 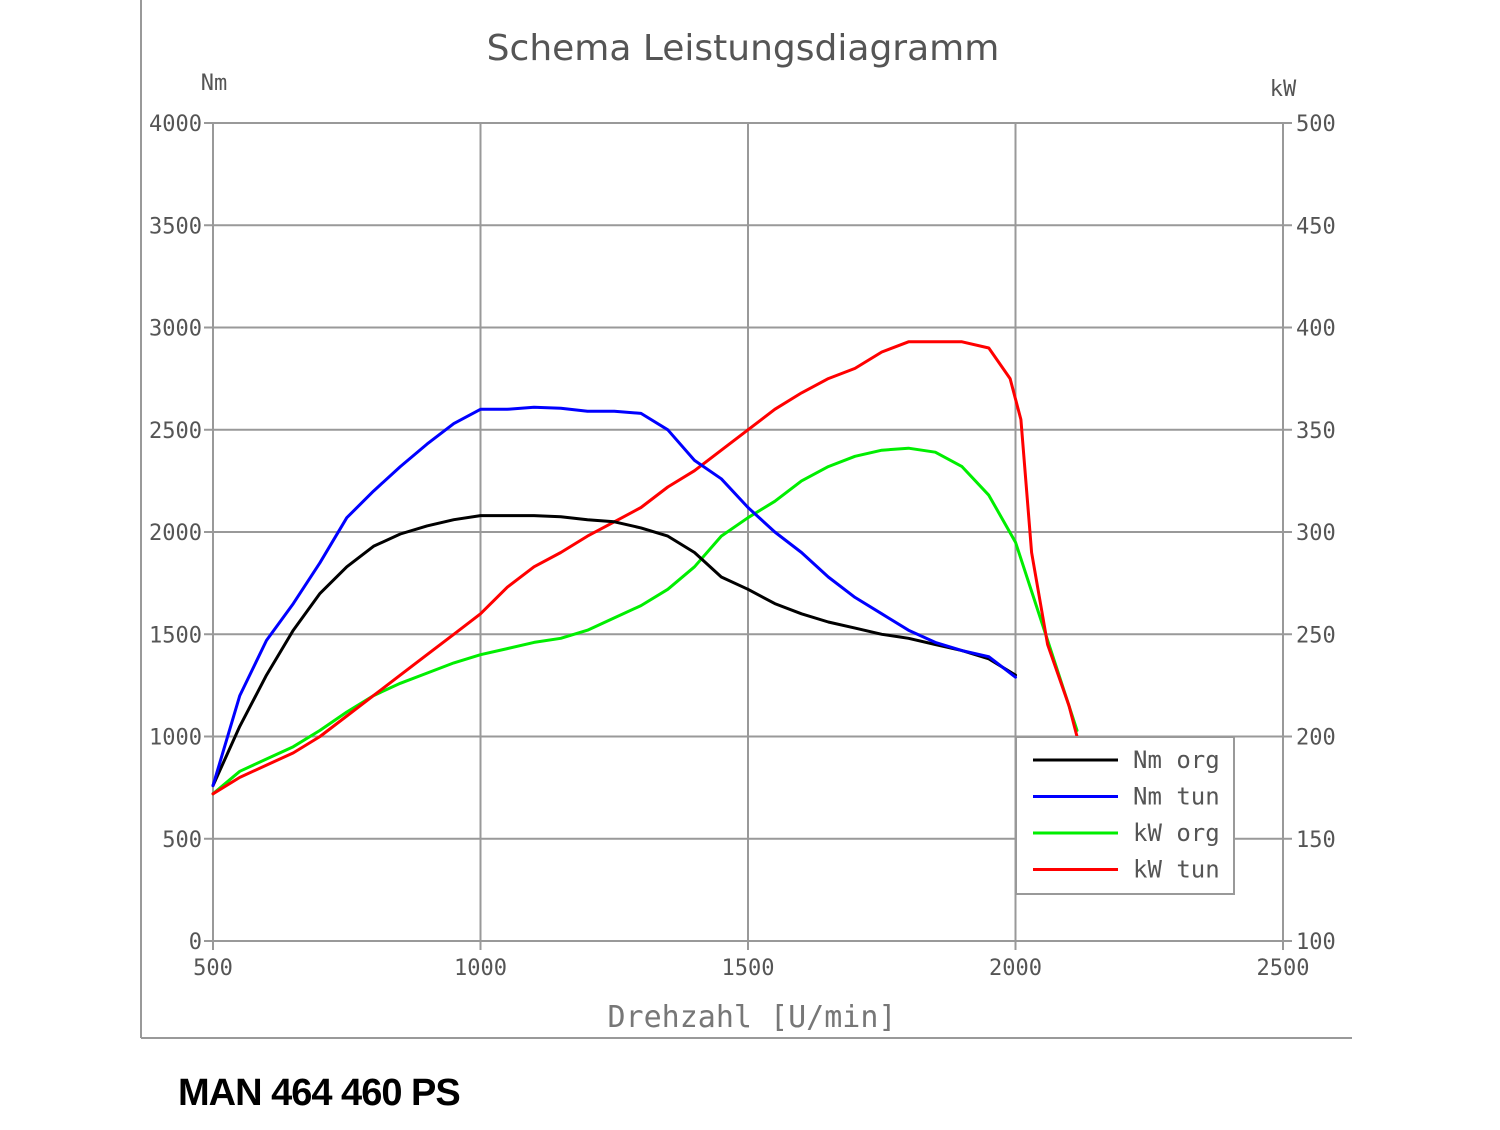 What do you see at coordinates (1316, 738) in the screenshot?
I see `right-tick-label: 200` at bounding box center [1316, 738].